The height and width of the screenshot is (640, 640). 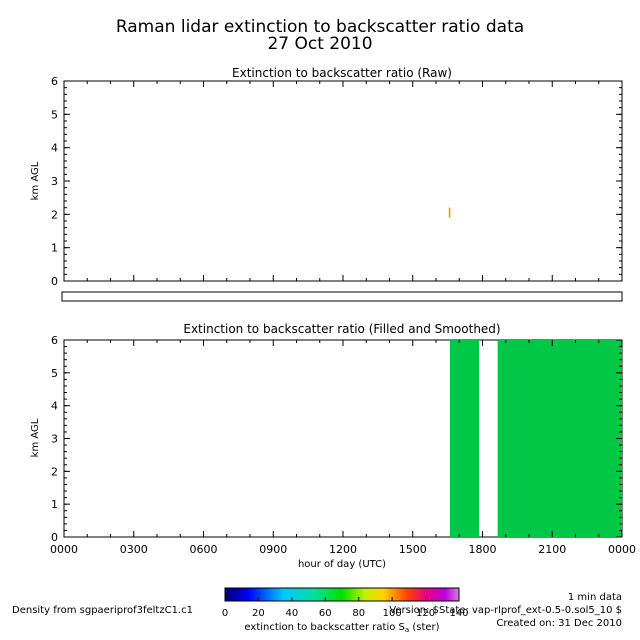 I want to click on x-tick-label: 0600, so click(x=204, y=549).